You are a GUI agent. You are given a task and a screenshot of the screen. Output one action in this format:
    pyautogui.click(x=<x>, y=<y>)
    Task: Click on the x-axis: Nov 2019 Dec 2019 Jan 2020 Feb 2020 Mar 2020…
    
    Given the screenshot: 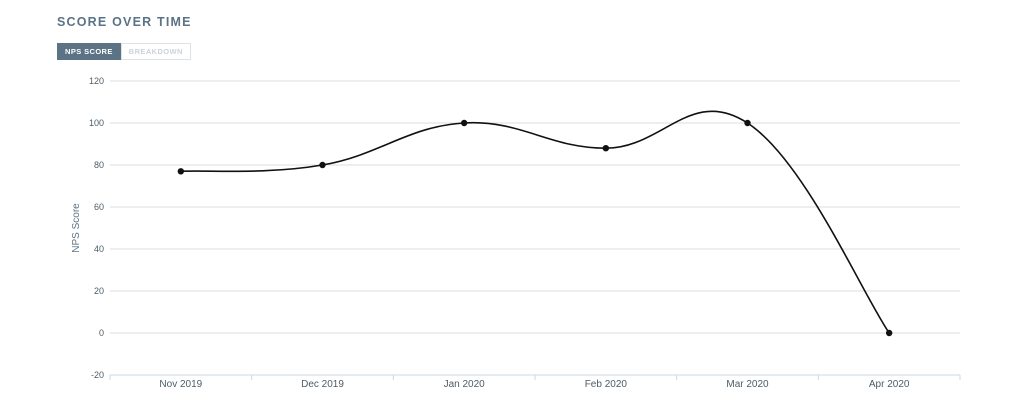 What is the action you would take?
    pyautogui.click(x=535, y=382)
    